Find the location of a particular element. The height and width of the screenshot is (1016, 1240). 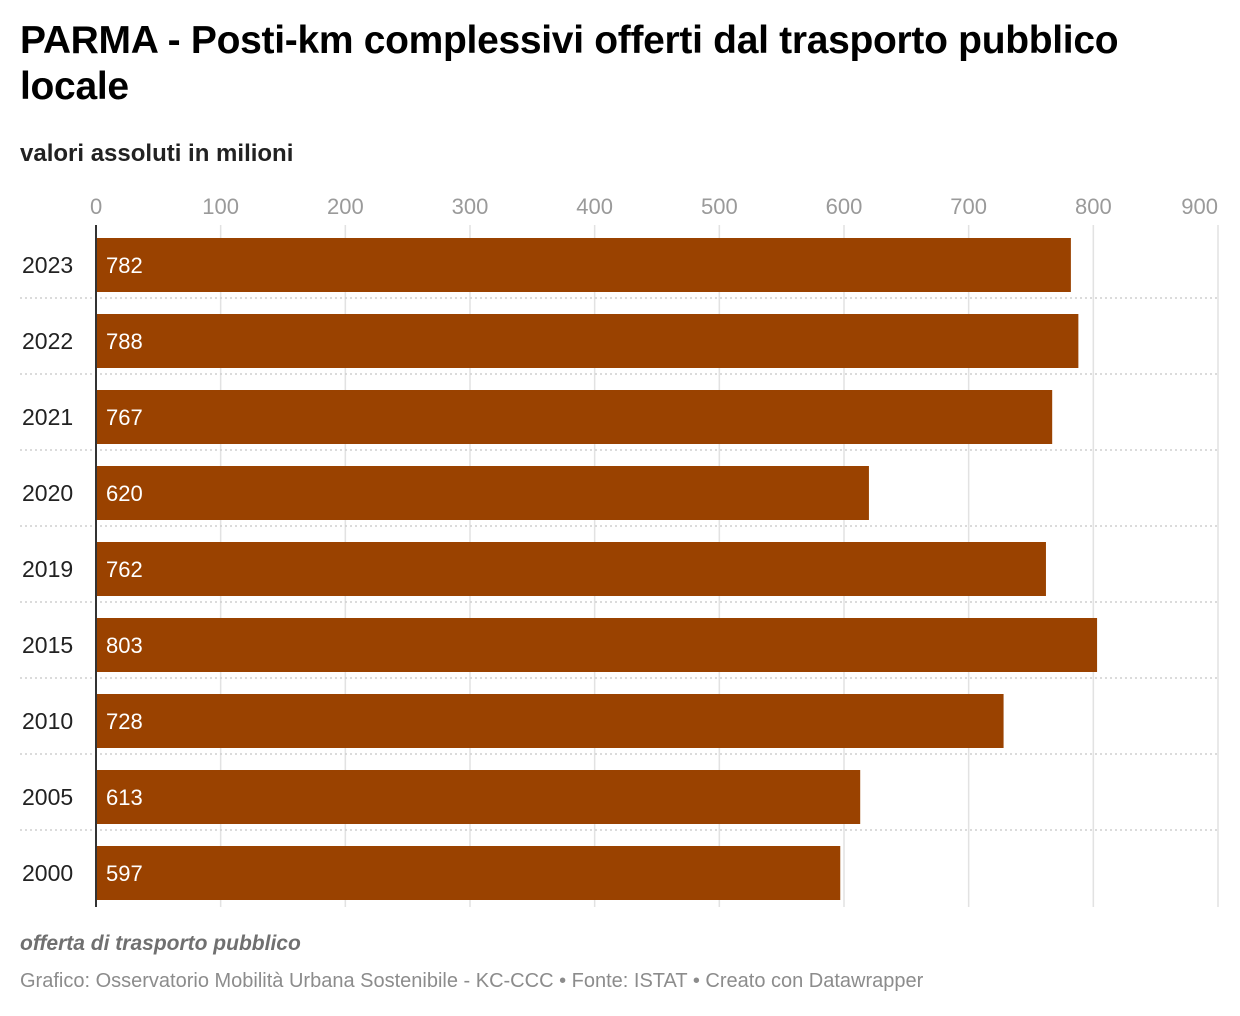

x-tick-label: 500 is located at coordinates (719, 206).